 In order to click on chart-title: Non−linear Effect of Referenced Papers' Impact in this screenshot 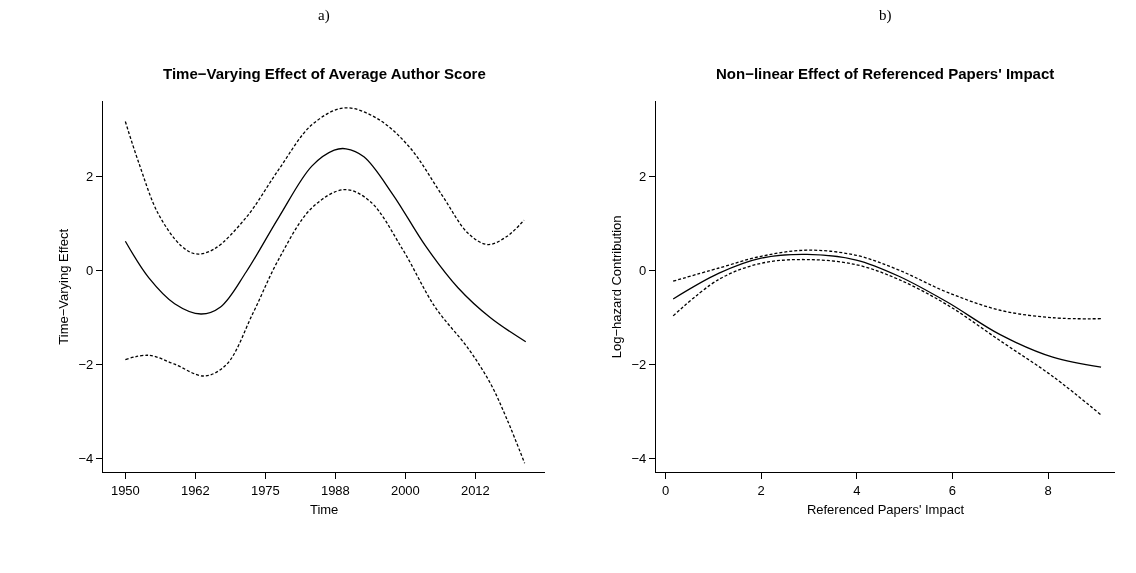, I will do `click(885, 73)`.